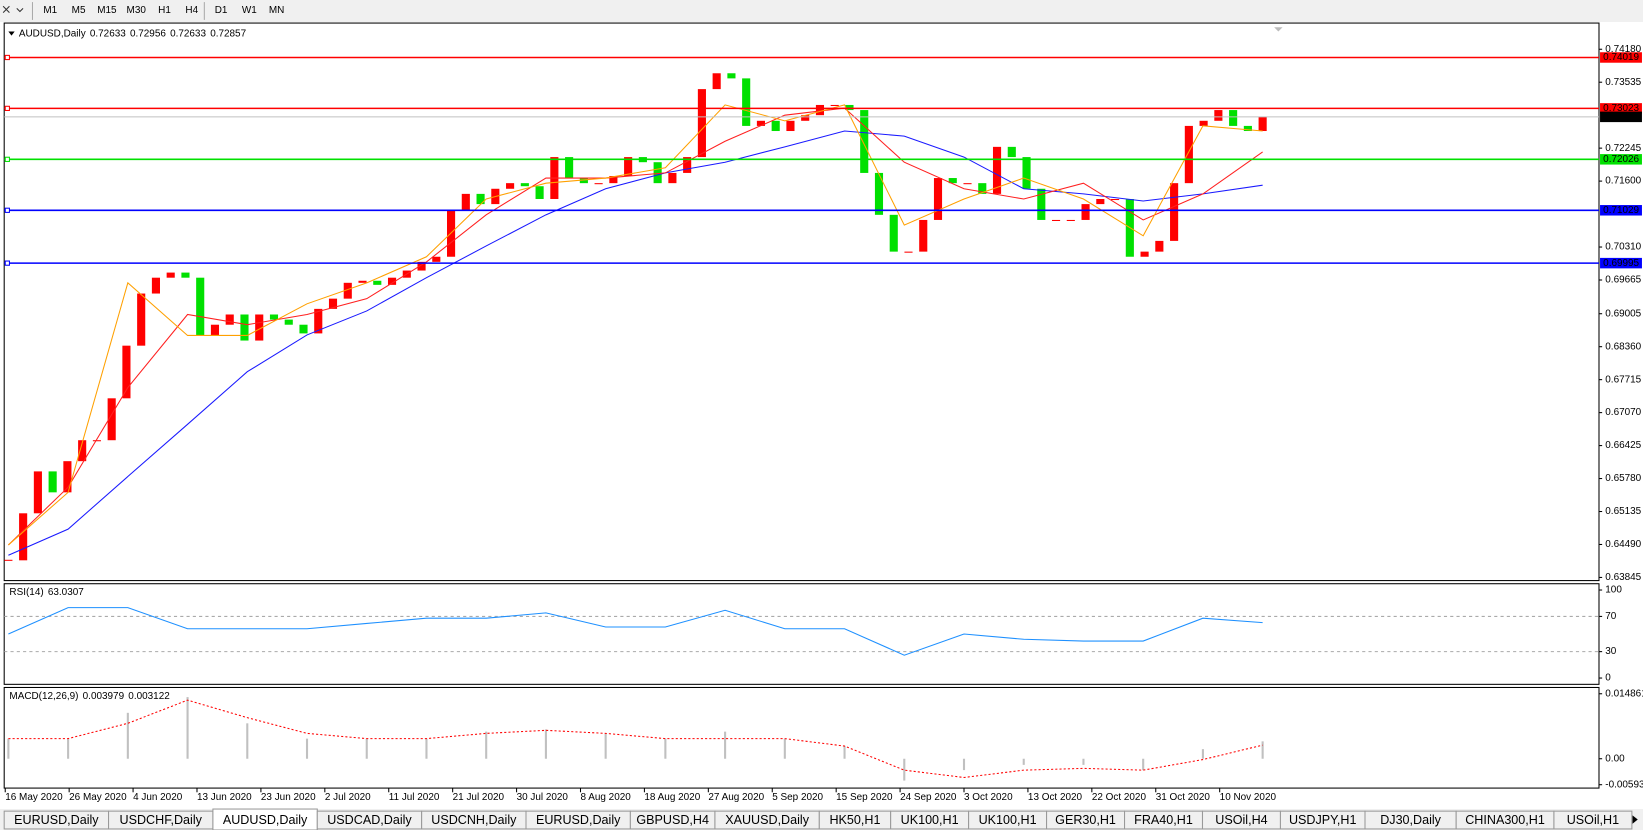 The width and height of the screenshot is (1643, 830). What do you see at coordinates (98, 797) in the screenshot?
I see `x-tick-label: 26 May 2020` at bounding box center [98, 797].